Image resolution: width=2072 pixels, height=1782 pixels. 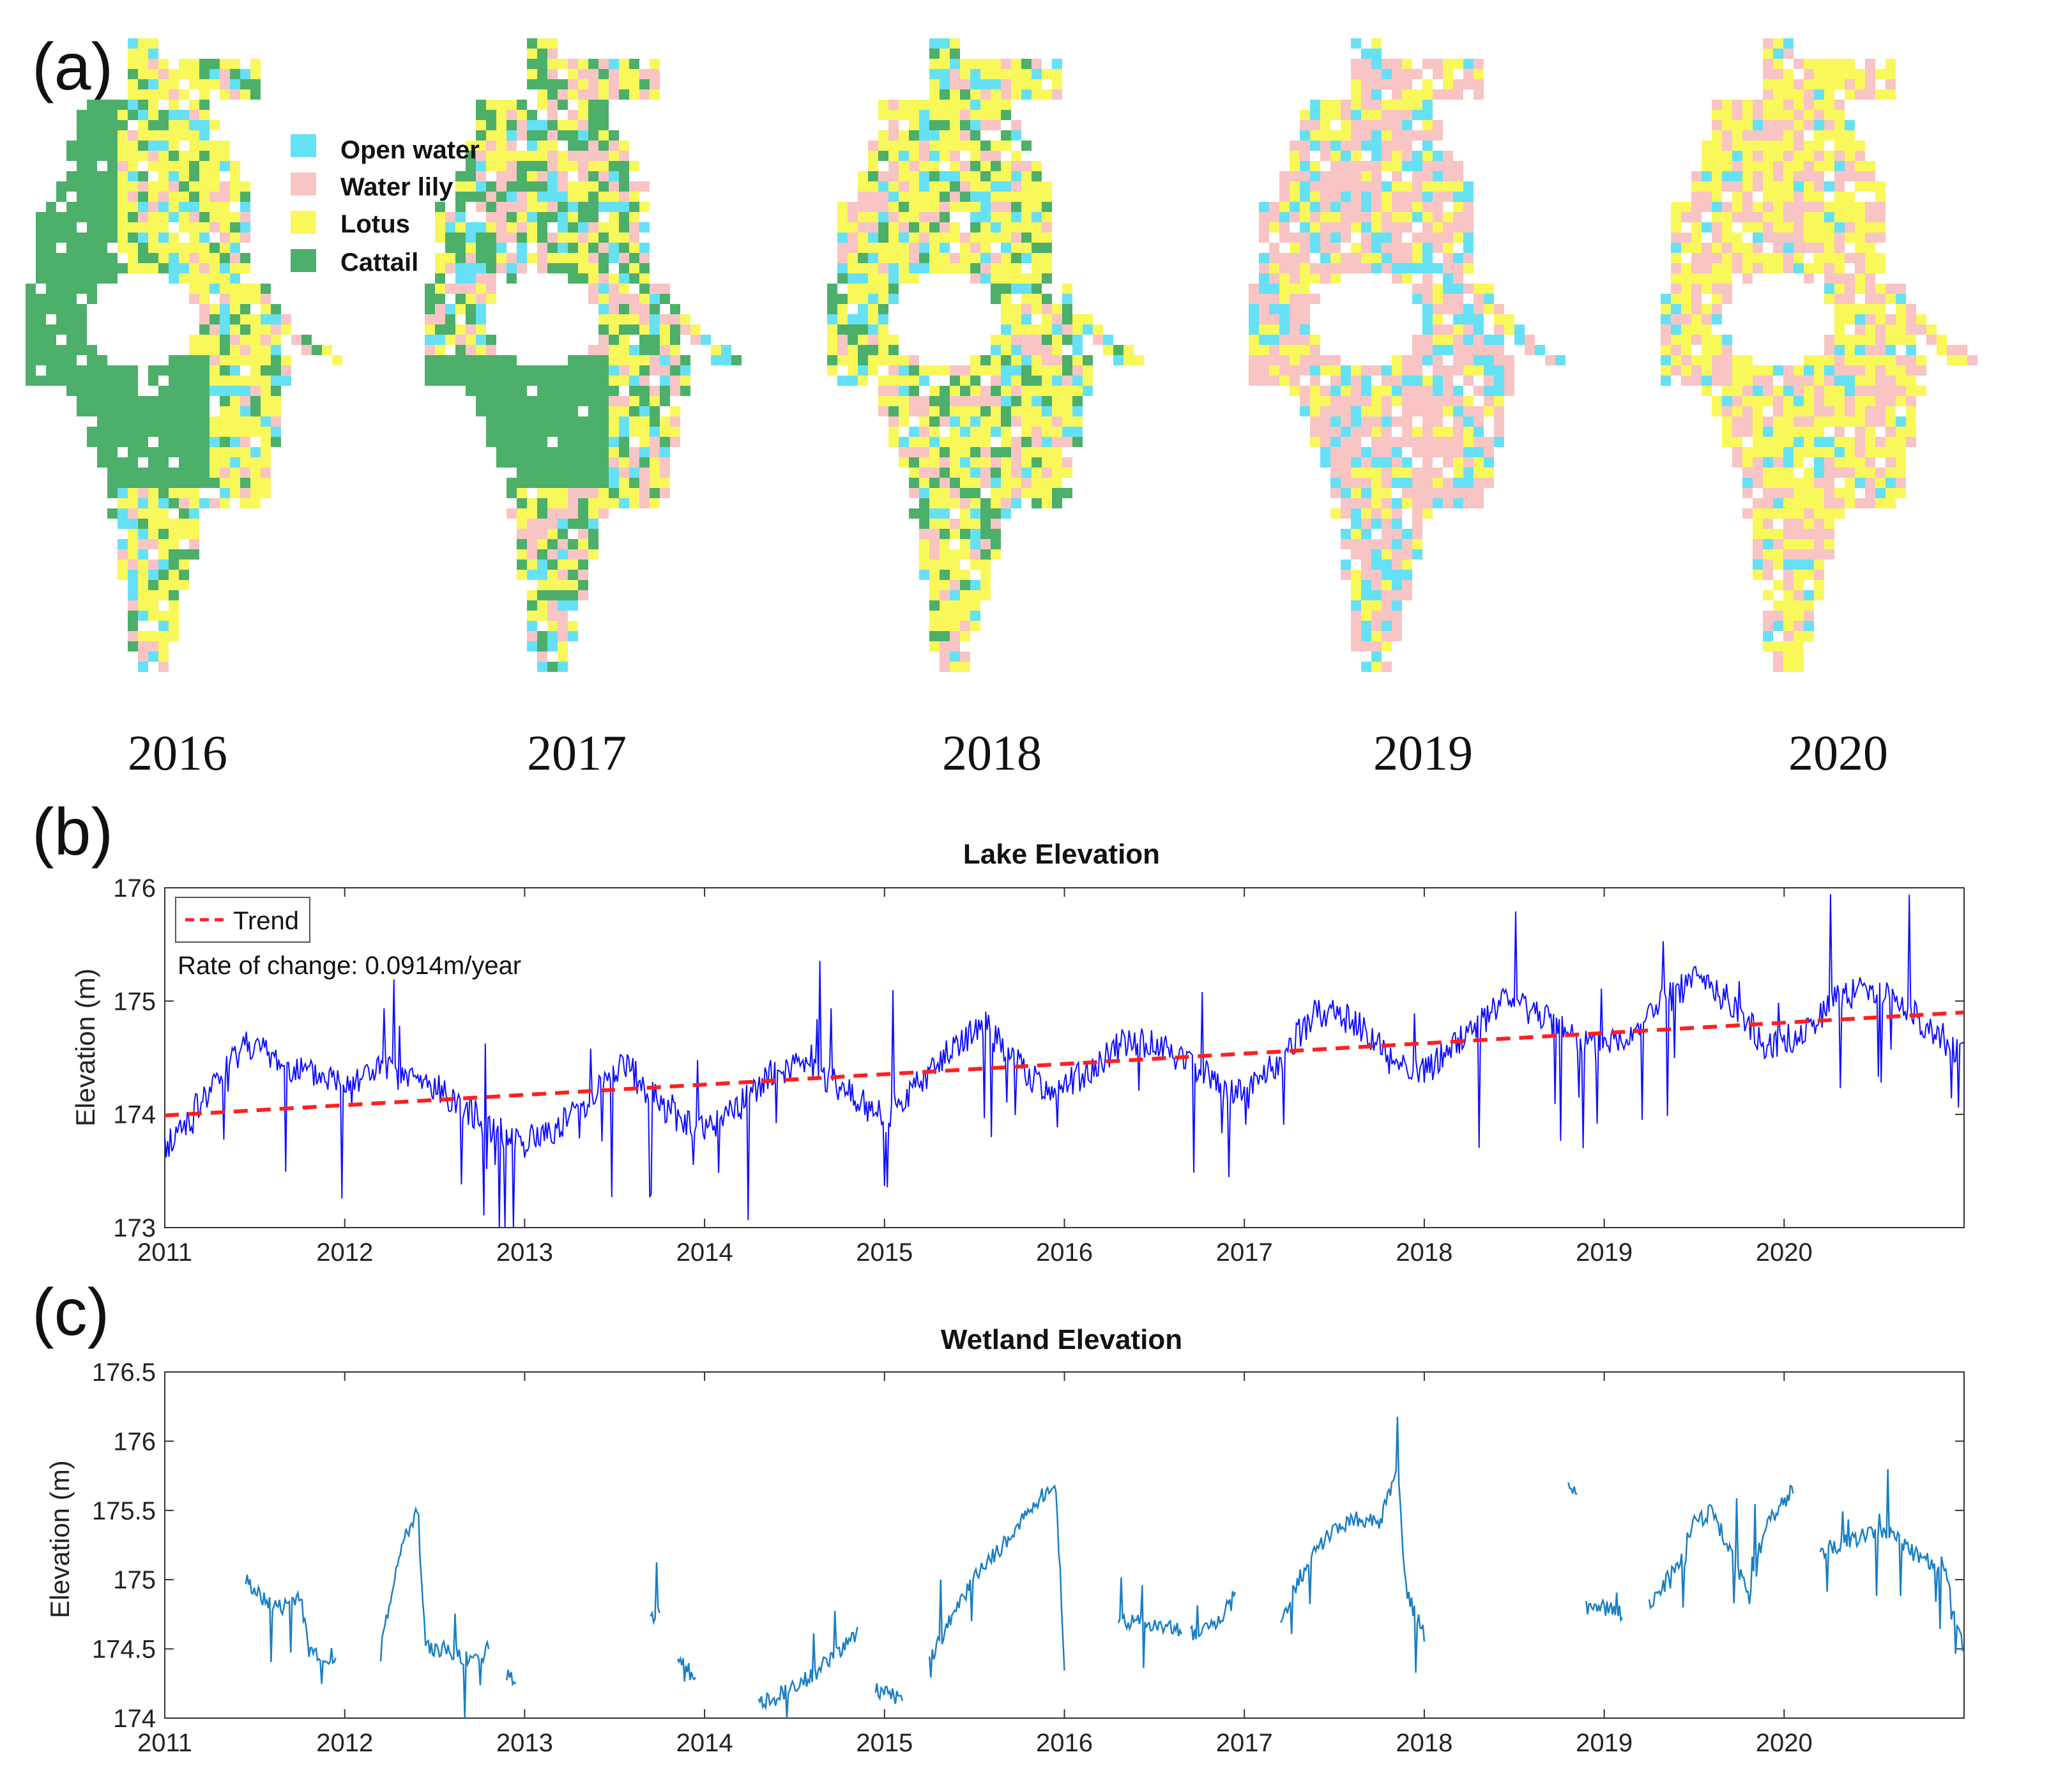 What do you see at coordinates (1423, 753) in the screenshot?
I see `year-label-2019: 2019` at bounding box center [1423, 753].